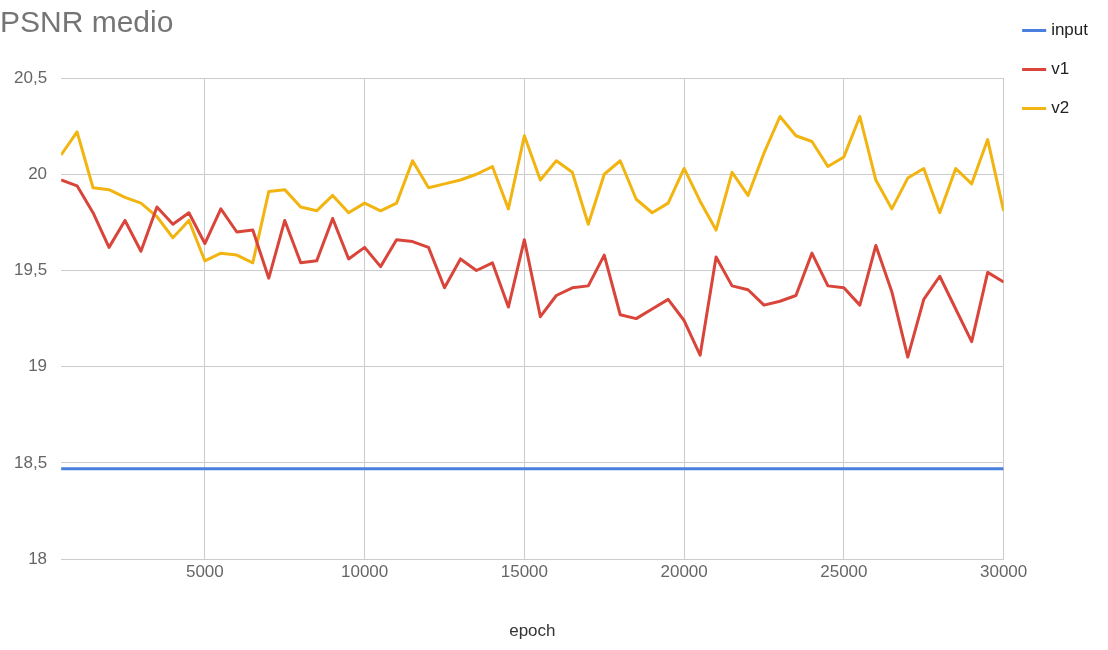 The height and width of the screenshot is (650, 1108). Describe the element at coordinates (38, 173) in the screenshot. I see `y-tick-label: 20` at that location.